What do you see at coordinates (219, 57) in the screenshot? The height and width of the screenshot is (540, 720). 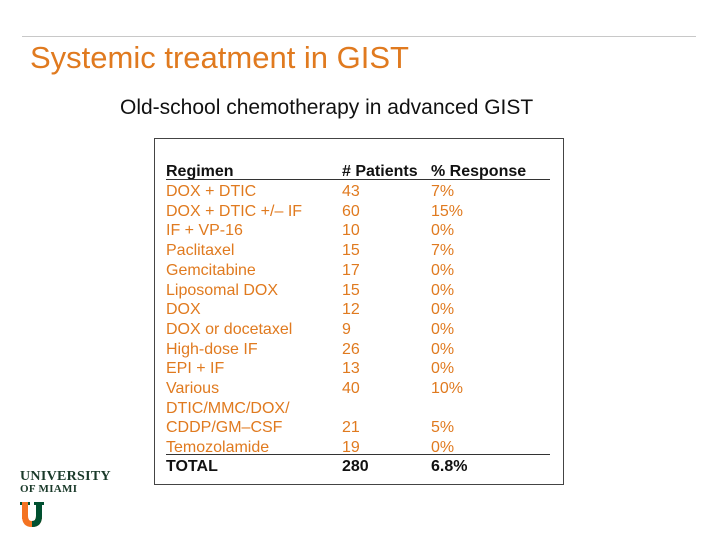 I see `slide-title: Systemic treatment in GIST` at bounding box center [219, 57].